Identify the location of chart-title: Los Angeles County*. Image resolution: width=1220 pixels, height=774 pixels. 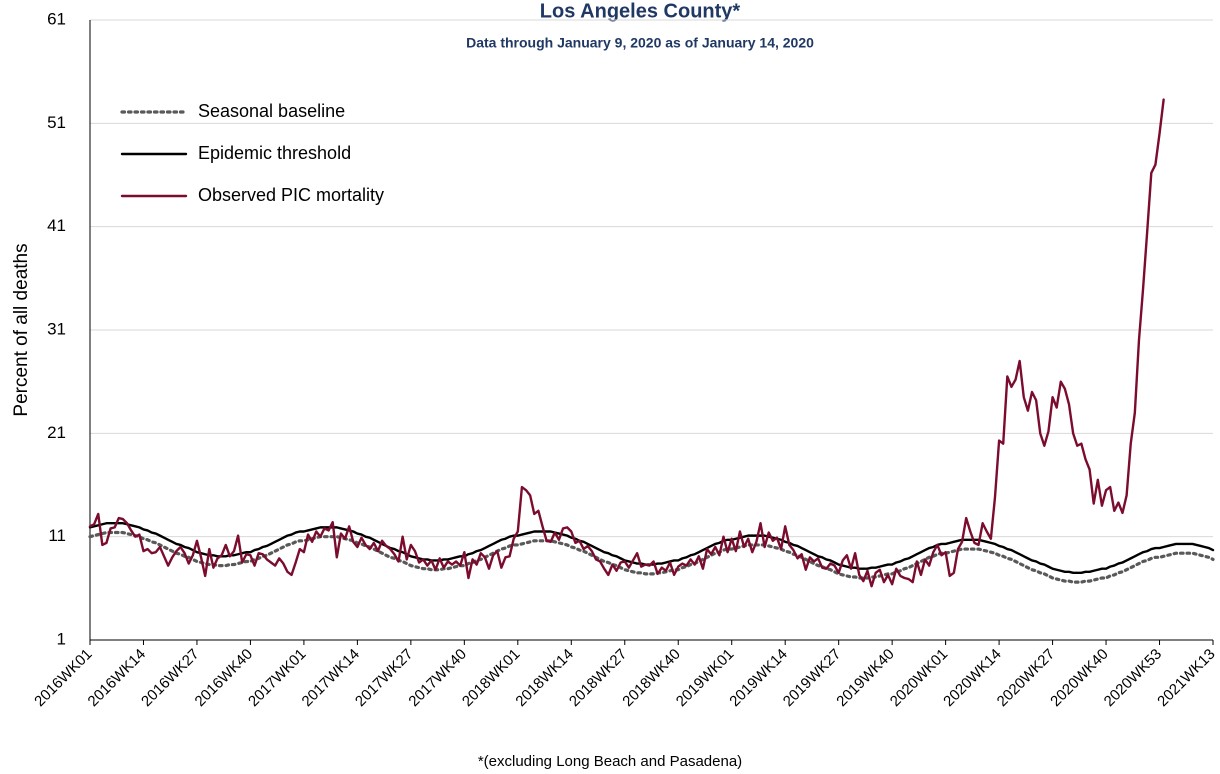
(640, 11).